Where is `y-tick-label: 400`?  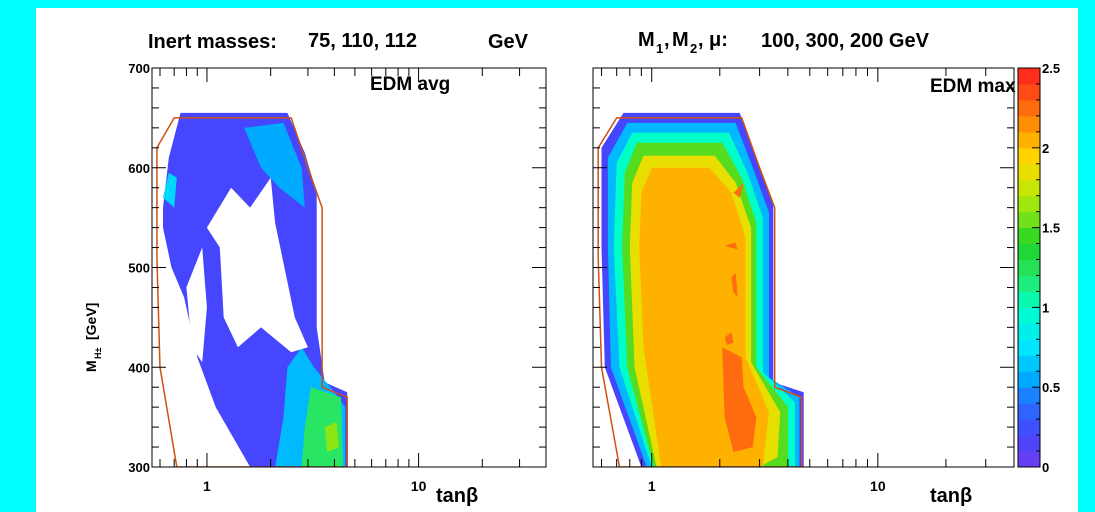 y-tick-label: 400 is located at coordinates (139, 367).